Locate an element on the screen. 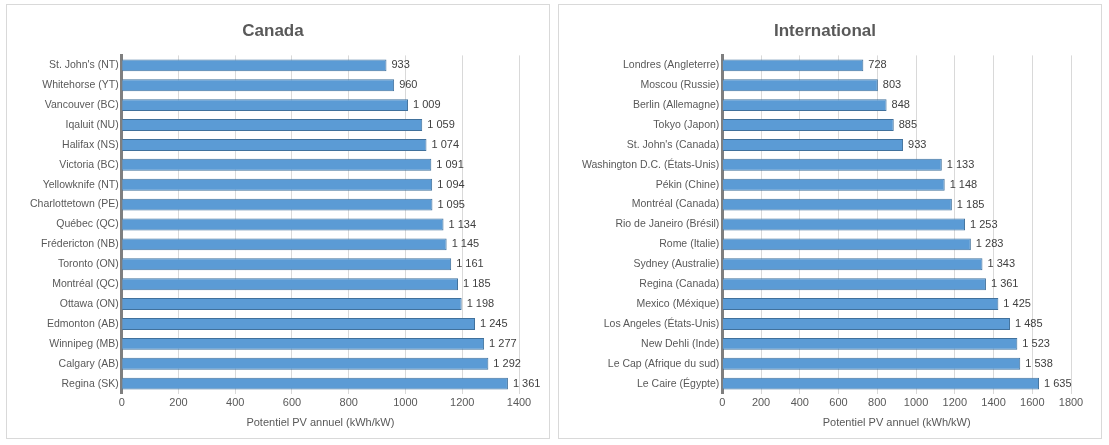  y-tick-label: Whitehorse (YT) is located at coordinates (80, 84).